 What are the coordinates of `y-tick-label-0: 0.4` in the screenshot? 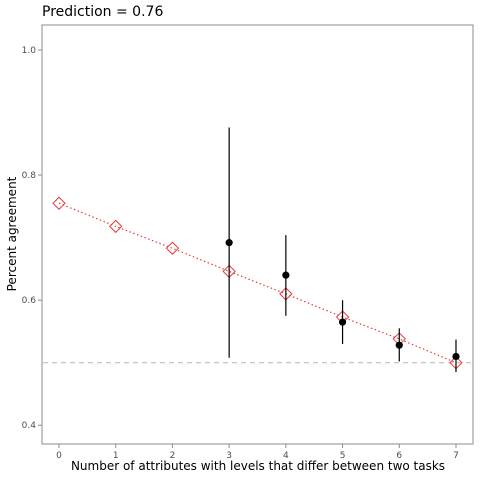 It's located at (29, 426).